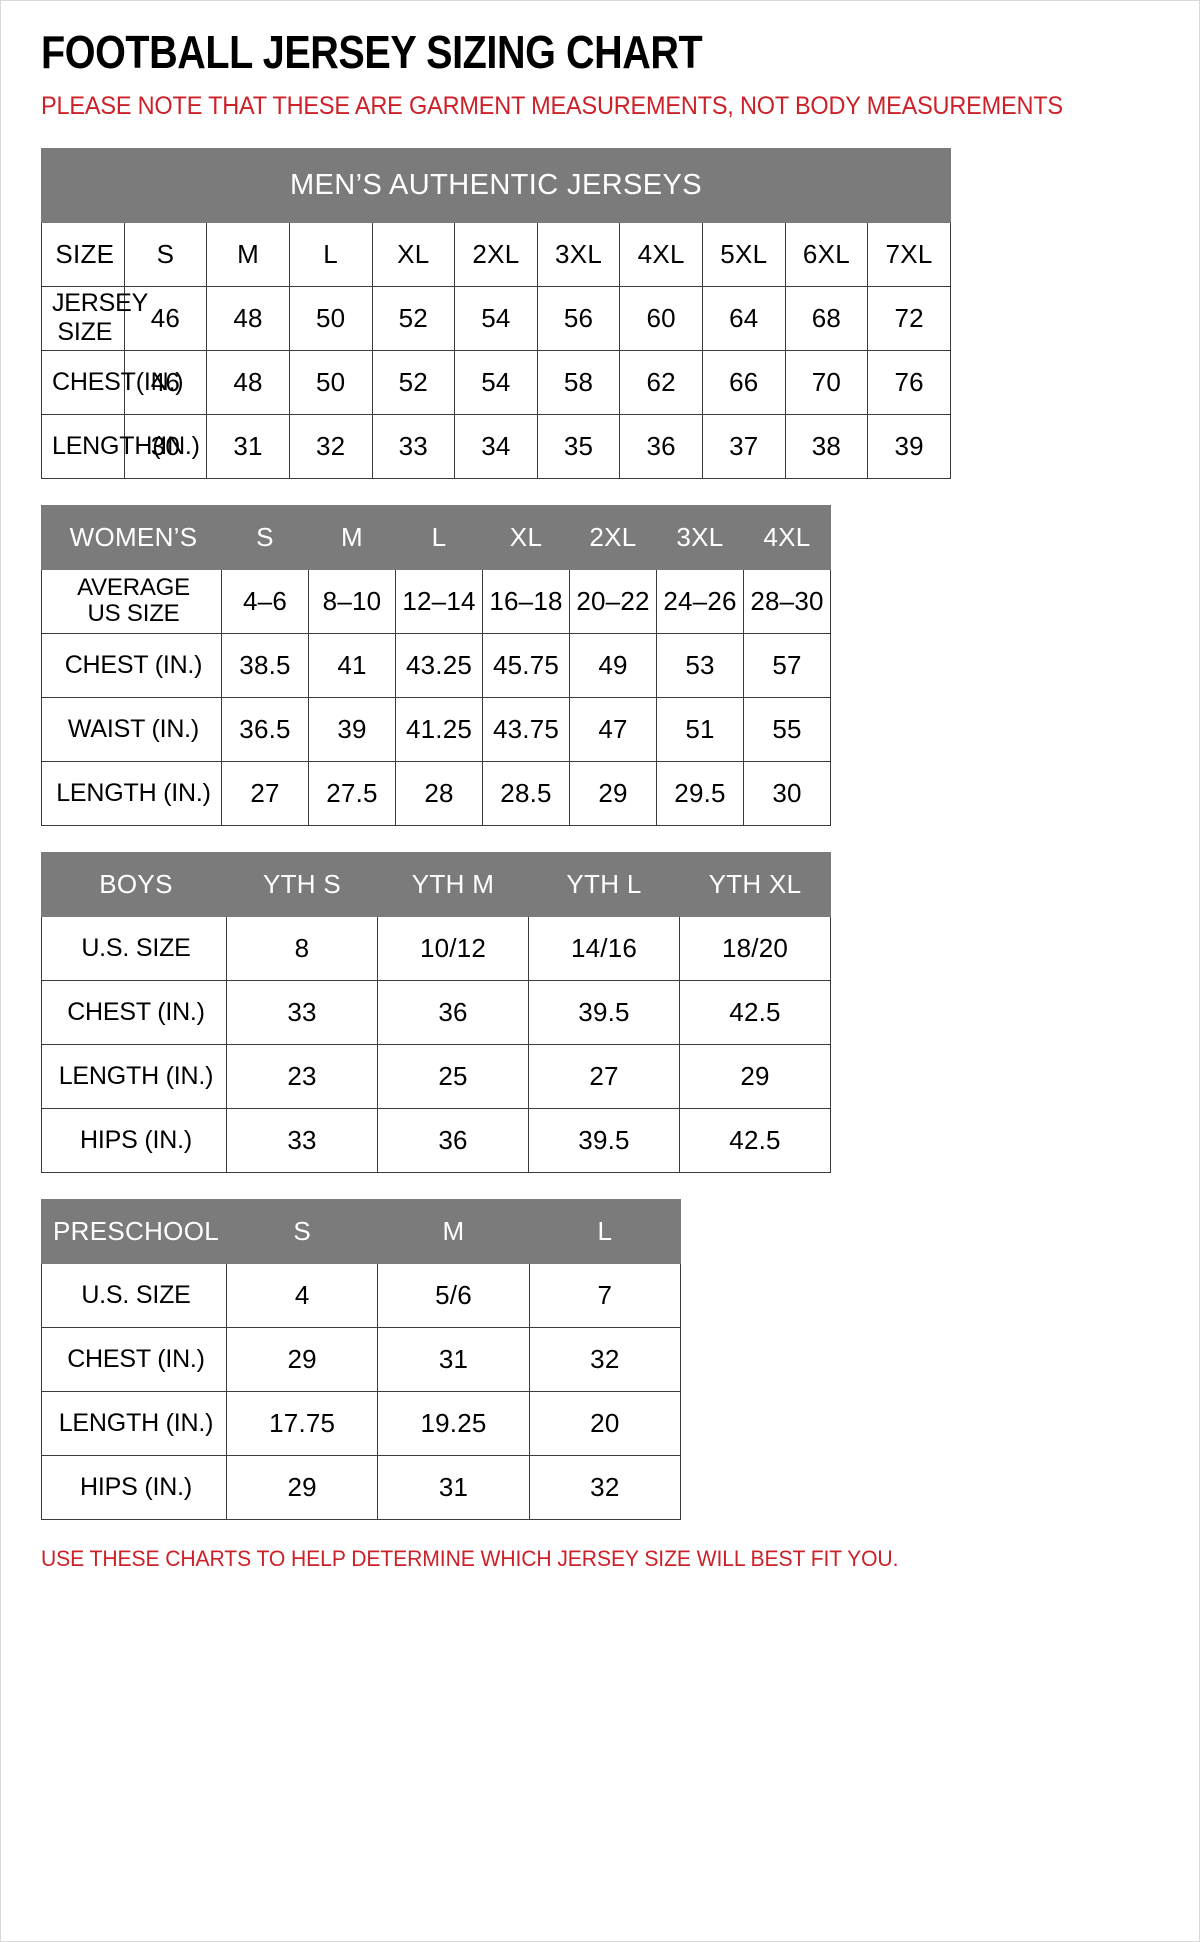 This screenshot has height=1942, width=1200. What do you see at coordinates (826, 446) in the screenshot?
I see `cell-mens-2-8: 38` at bounding box center [826, 446].